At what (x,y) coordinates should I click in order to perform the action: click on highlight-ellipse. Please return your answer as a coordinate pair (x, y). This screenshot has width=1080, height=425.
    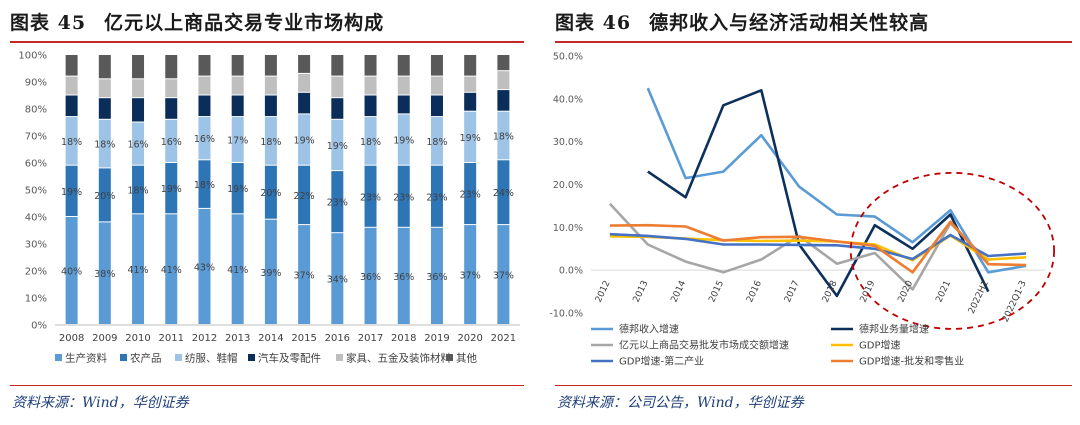
    Looking at the image, I should click on (952, 250).